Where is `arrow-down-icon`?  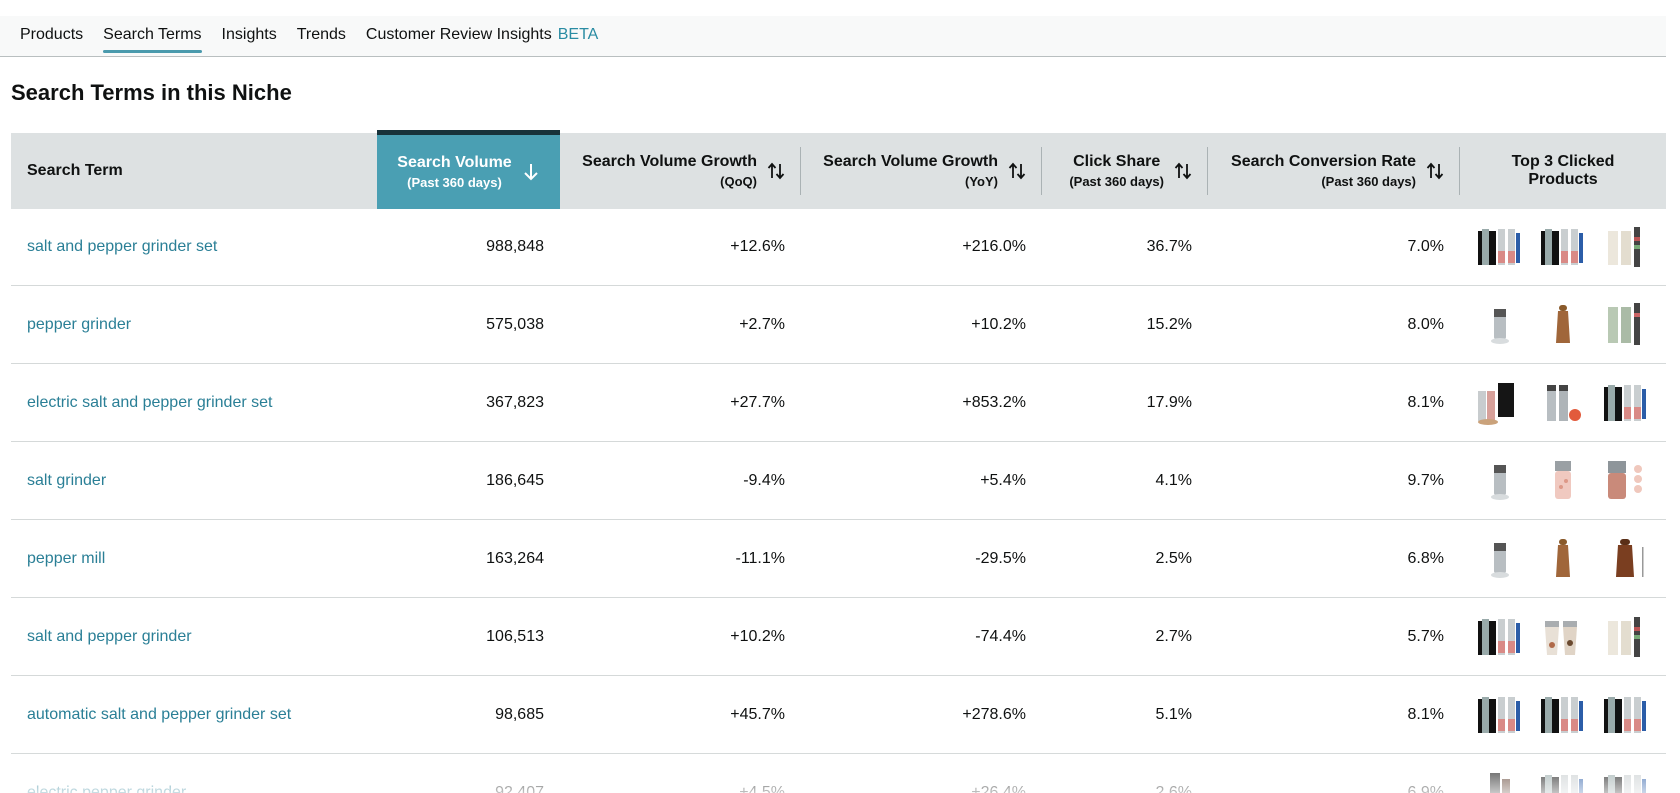 arrow-down-icon is located at coordinates (531, 172).